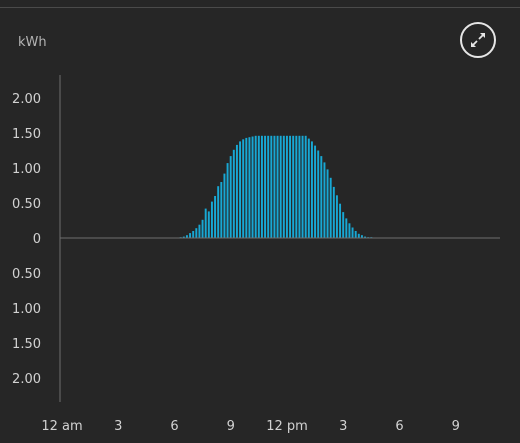 The image size is (520, 443). What do you see at coordinates (37, 239) in the screenshot?
I see `y-tick-label: 0` at bounding box center [37, 239].